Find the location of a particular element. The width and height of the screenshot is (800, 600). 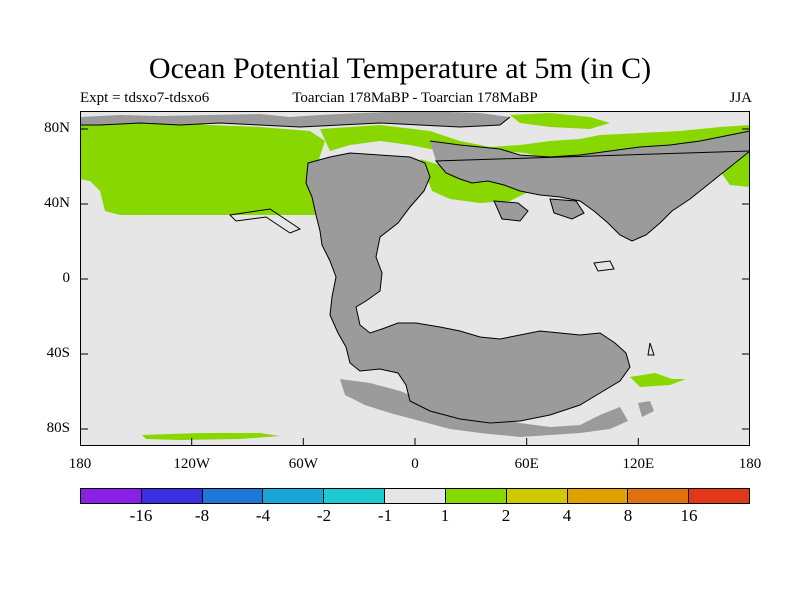

season-label: JJA is located at coordinates (740, 98).